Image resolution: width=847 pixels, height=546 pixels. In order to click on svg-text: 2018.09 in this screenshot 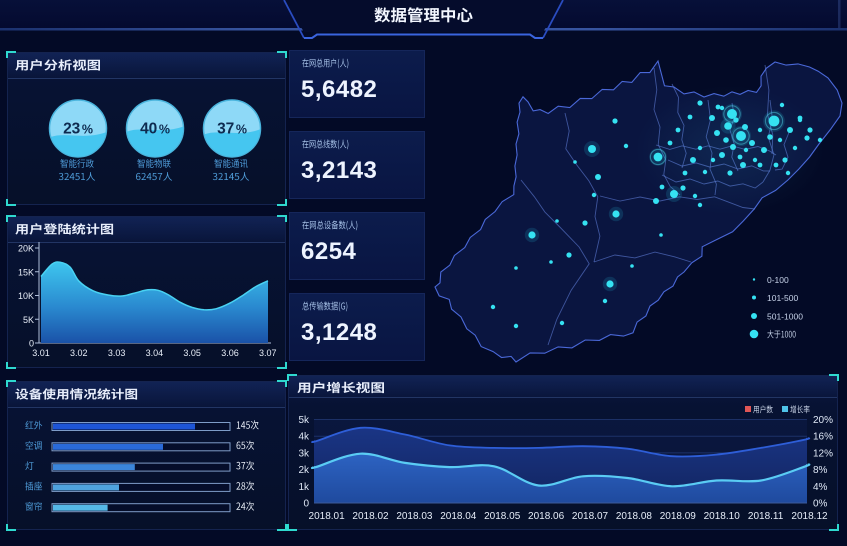, I will do `click(678, 516)`.